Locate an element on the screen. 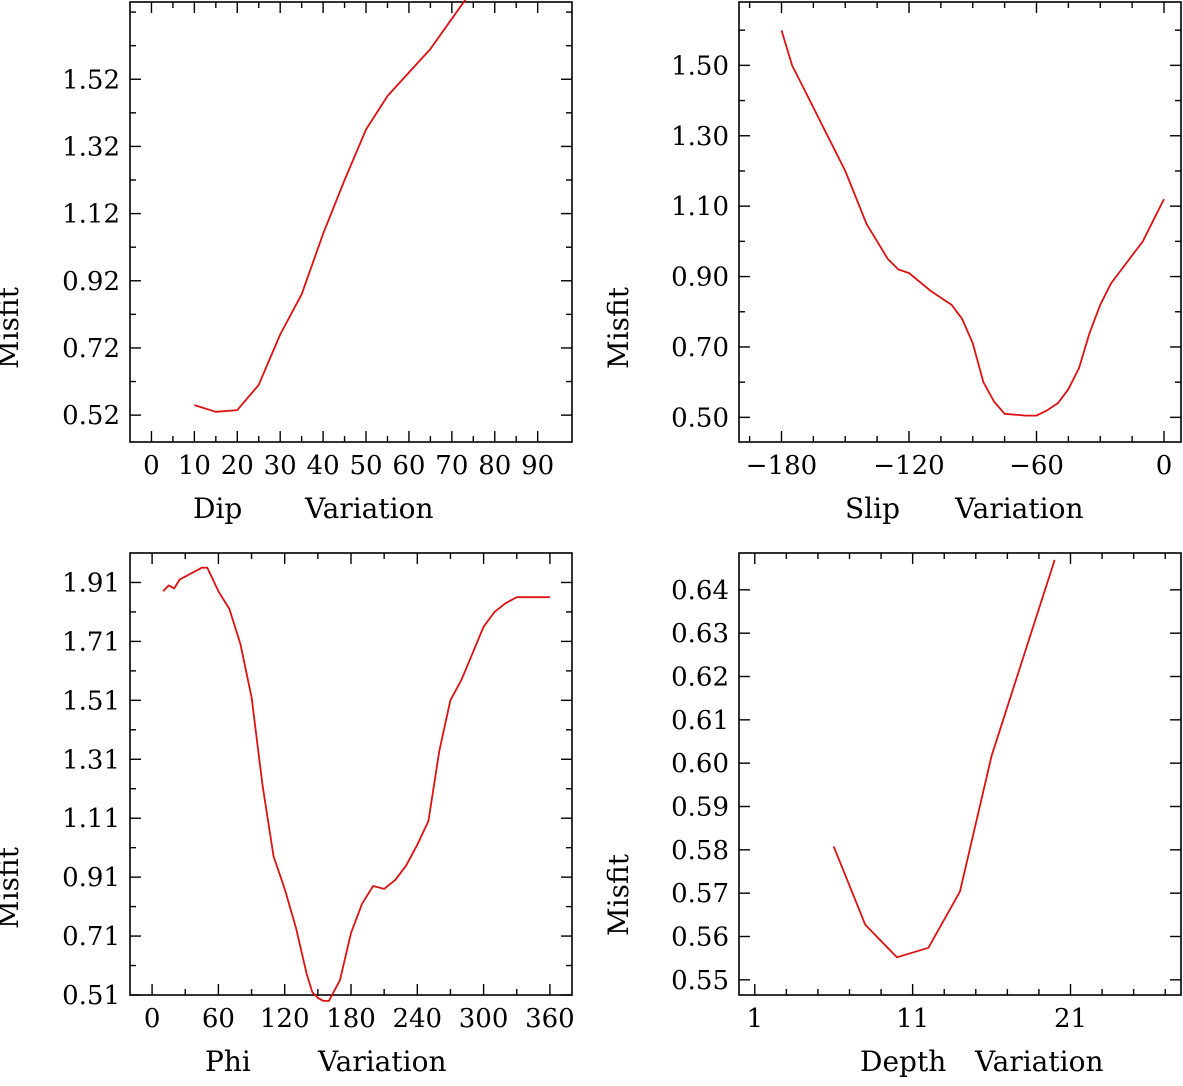  y-tick-label: 0.72 is located at coordinates (91, 349).